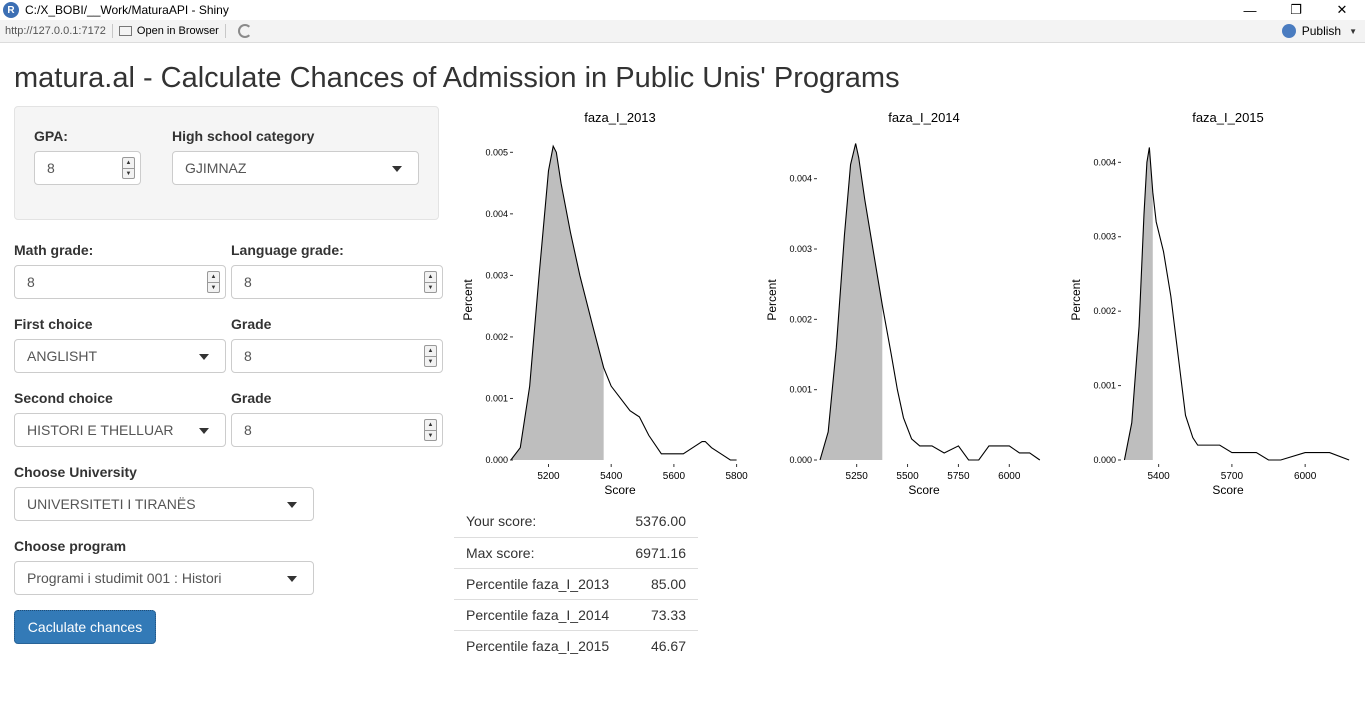 The width and height of the screenshot is (1365, 727). What do you see at coordinates (244, 31) in the screenshot?
I see `refresh-icon` at bounding box center [244, 31].